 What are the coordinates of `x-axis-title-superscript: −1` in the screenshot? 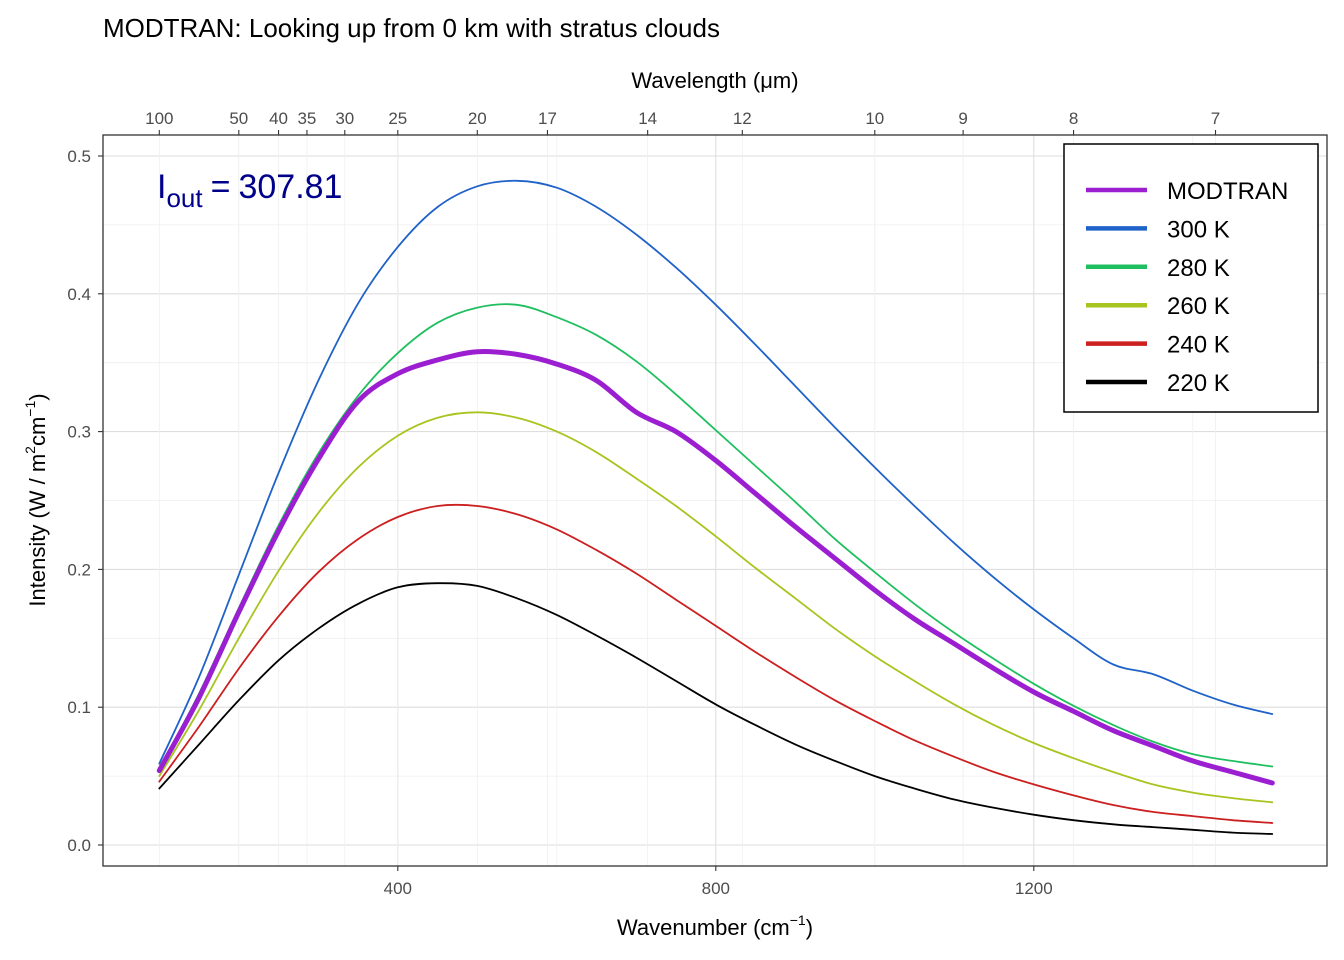 It's located at (798, 920).